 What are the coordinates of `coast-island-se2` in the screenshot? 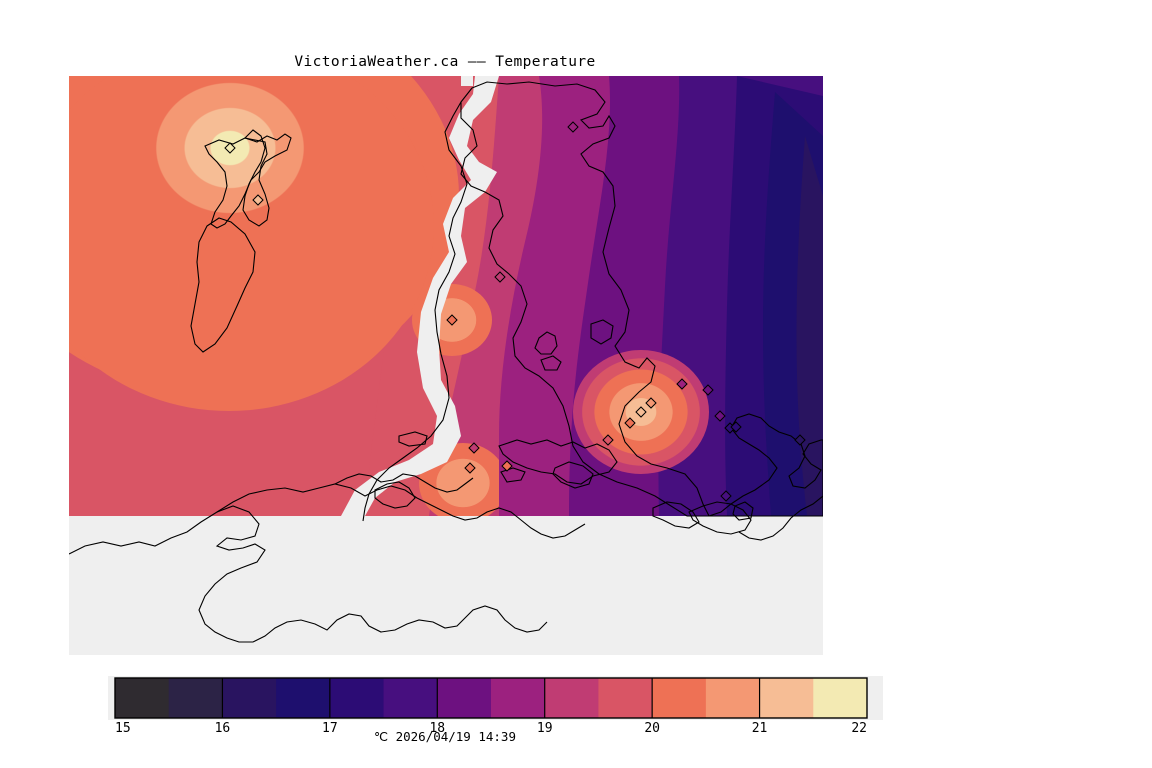 It's located at (676, 515).